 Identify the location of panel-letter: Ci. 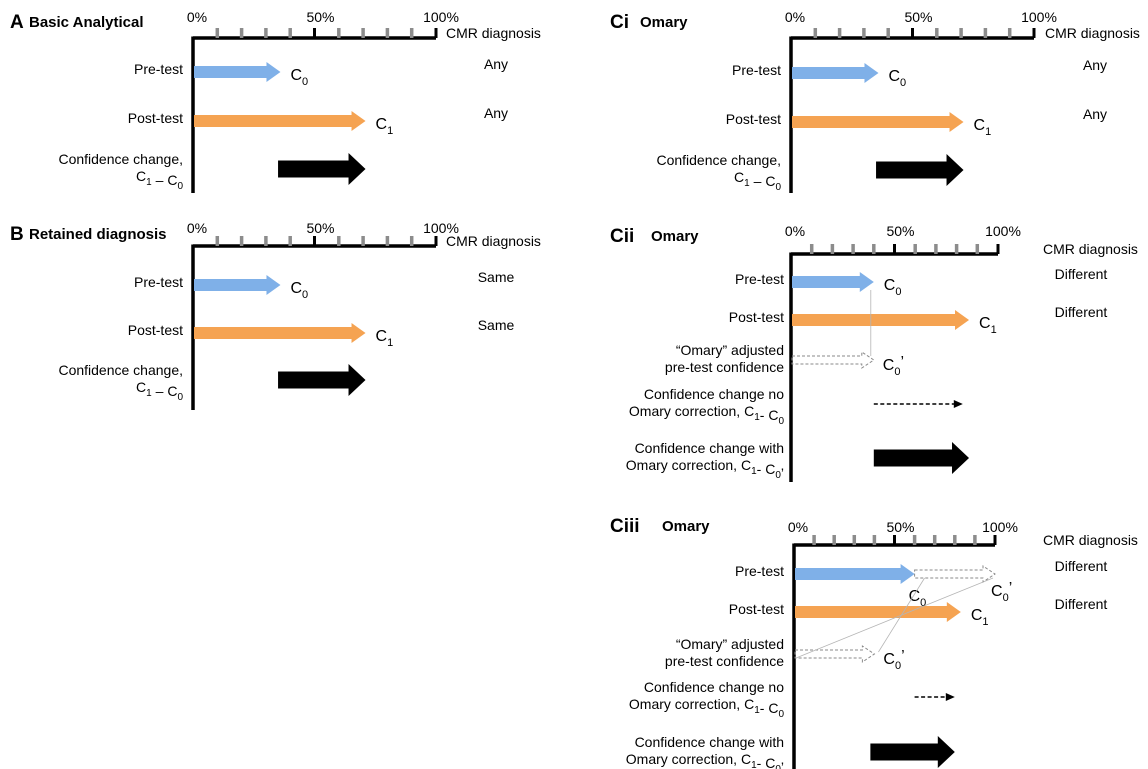
(619, 22).